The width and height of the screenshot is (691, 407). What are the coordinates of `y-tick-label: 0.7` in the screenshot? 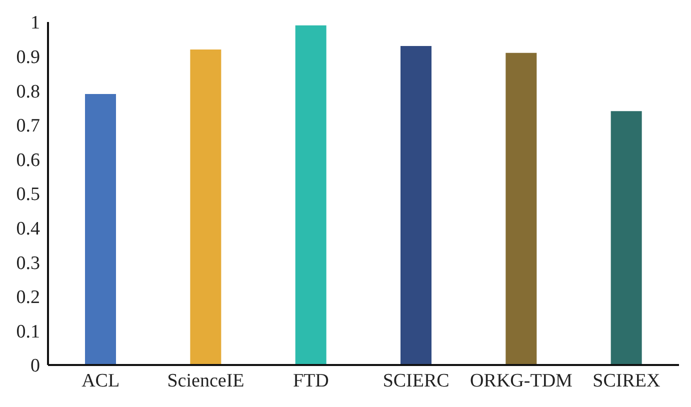 It's located at (28, 126).